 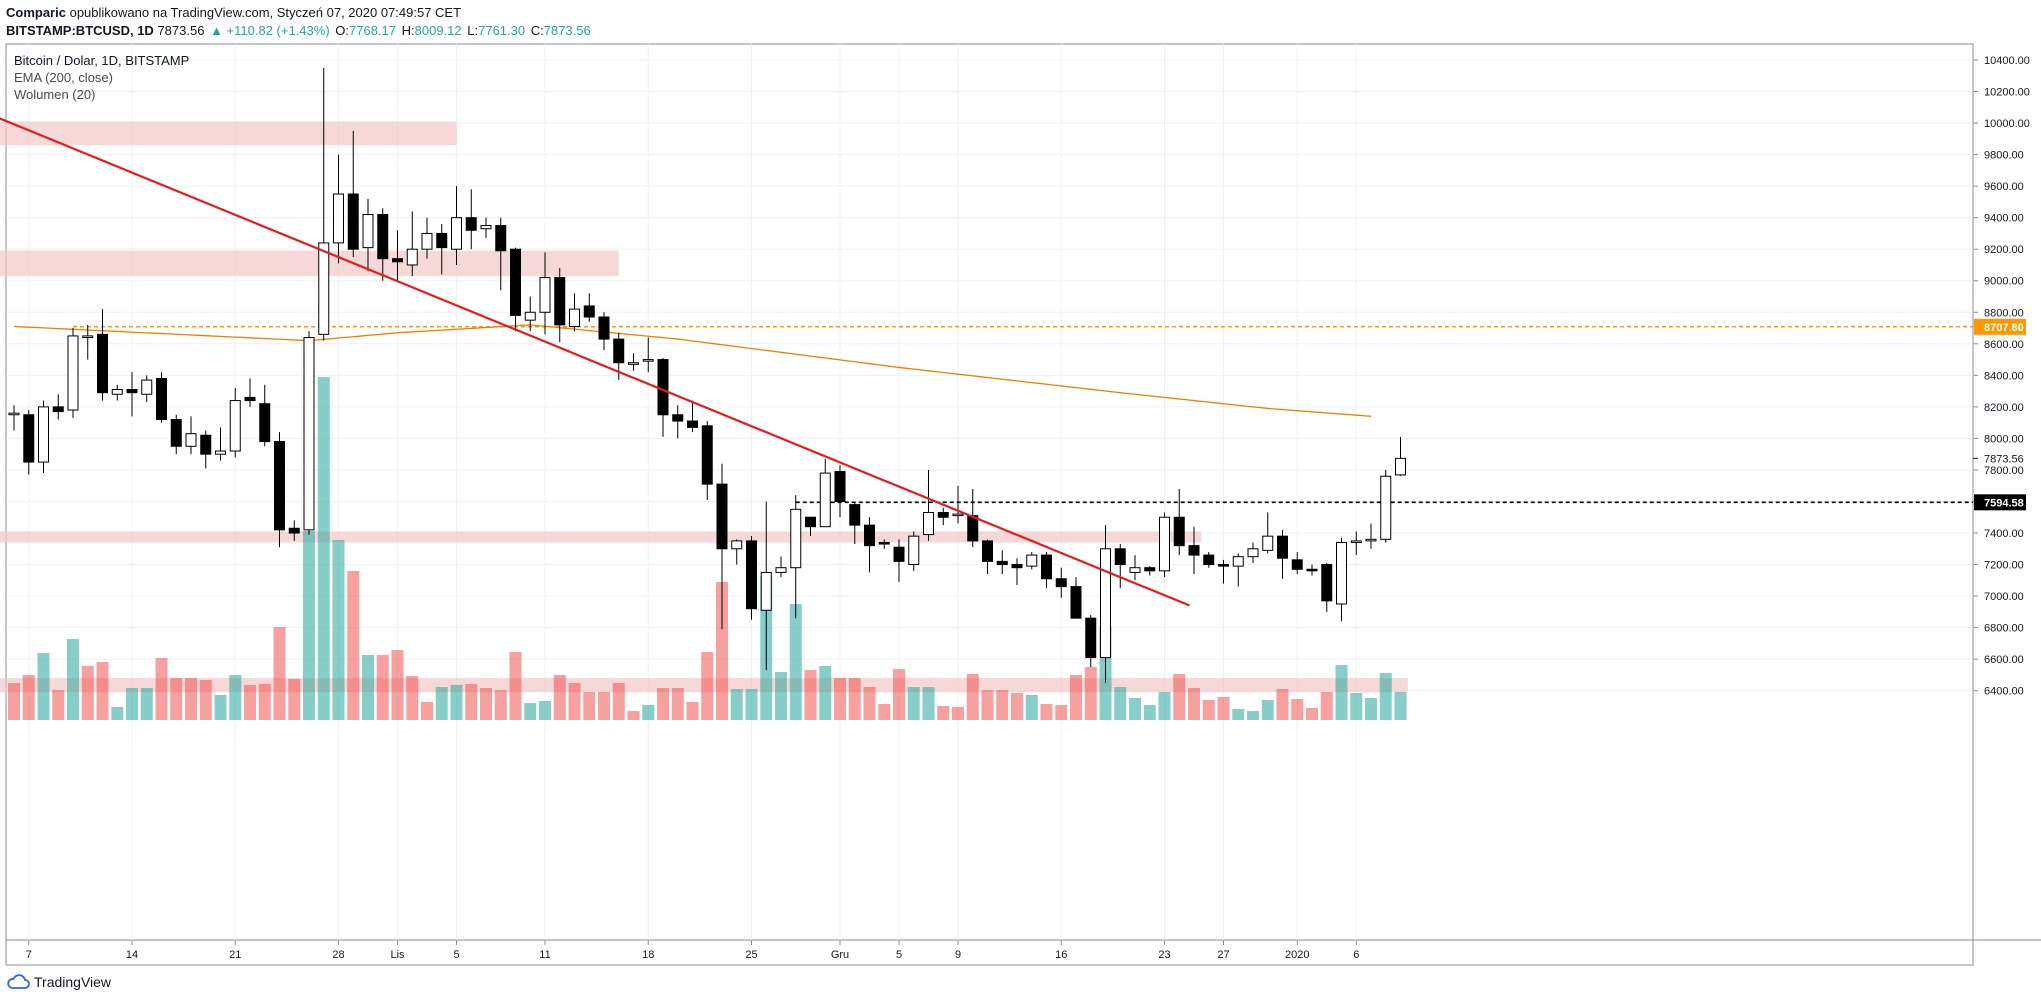 I want to click on legend-title: Bitcoin / Dolar, 1D, BITSTAMP, so click(x=102, y=60).